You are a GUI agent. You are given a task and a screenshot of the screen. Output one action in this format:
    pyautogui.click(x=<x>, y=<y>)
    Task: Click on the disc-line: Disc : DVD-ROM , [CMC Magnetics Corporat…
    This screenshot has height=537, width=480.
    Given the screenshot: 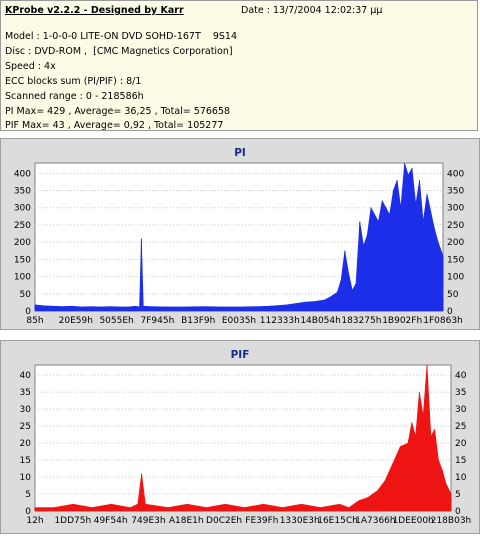 What is the action you would take?
    pyautogui.click(x=119, y=51)
    